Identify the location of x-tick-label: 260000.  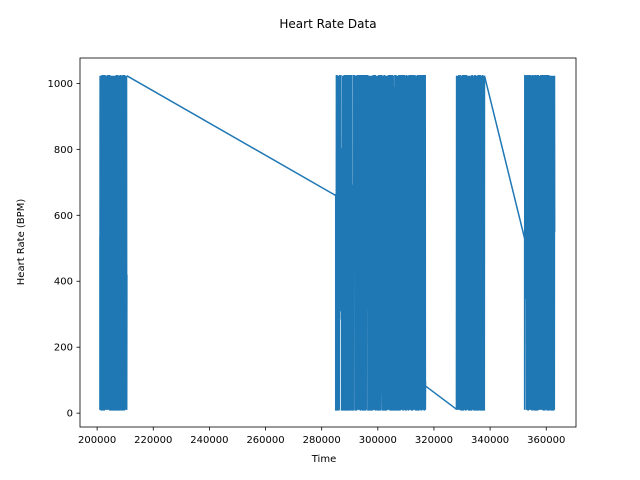
(265, 440).